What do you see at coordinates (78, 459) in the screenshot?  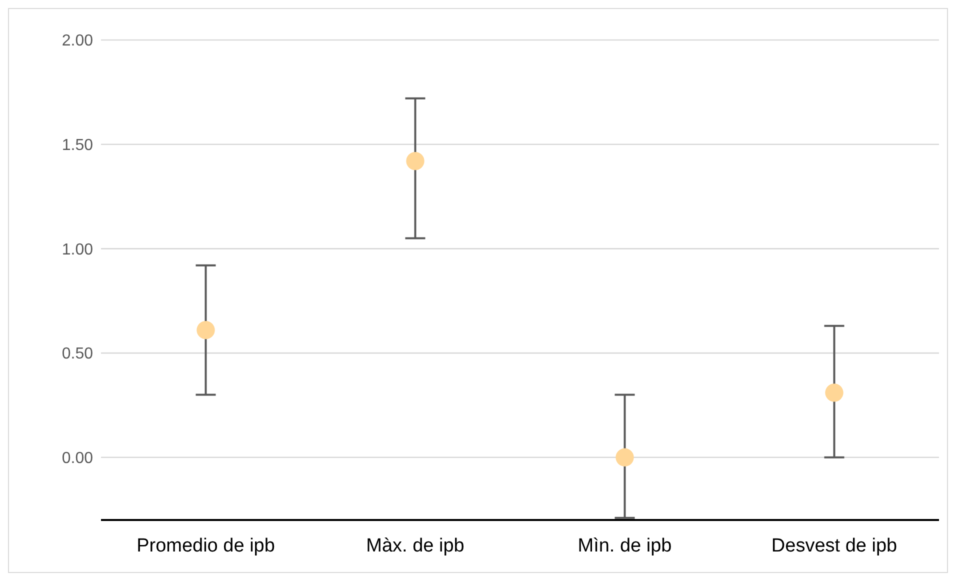 I see `y-tick-label: 0.00` at bounding box center [78, 459].